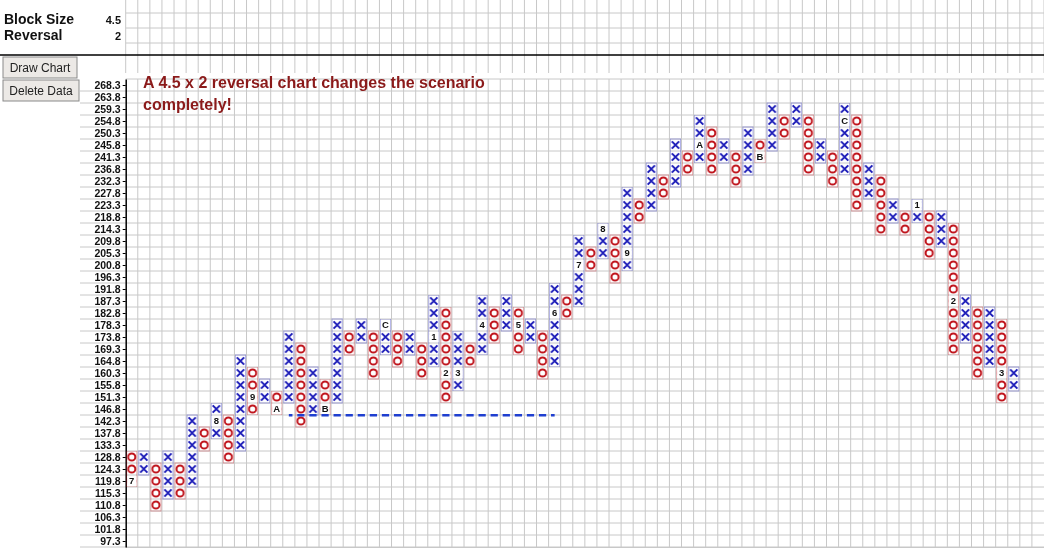 The height and width of the screenshot is (551, 1044). Describe the element at coordinates (107, 252) in the screenshot. I see `y-tick-label: 205.3` at that location.